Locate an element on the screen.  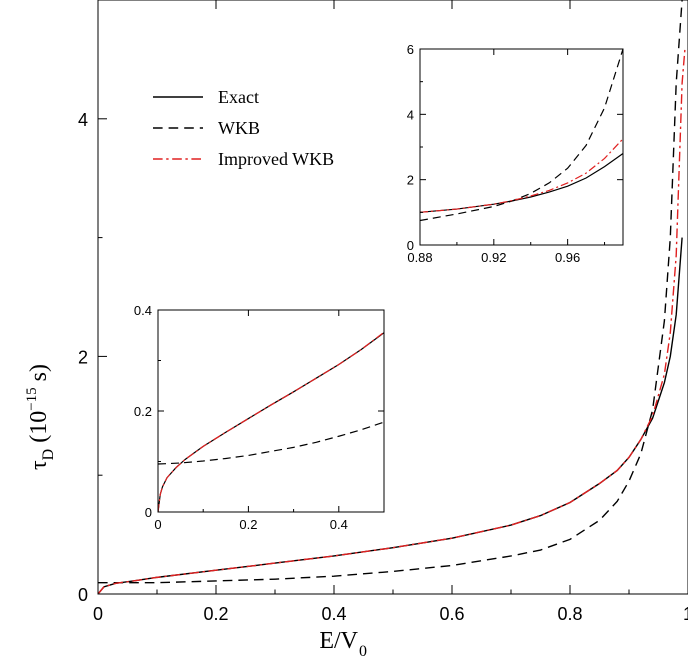
inset-lower-series-group is located at coordinates (271, 421).